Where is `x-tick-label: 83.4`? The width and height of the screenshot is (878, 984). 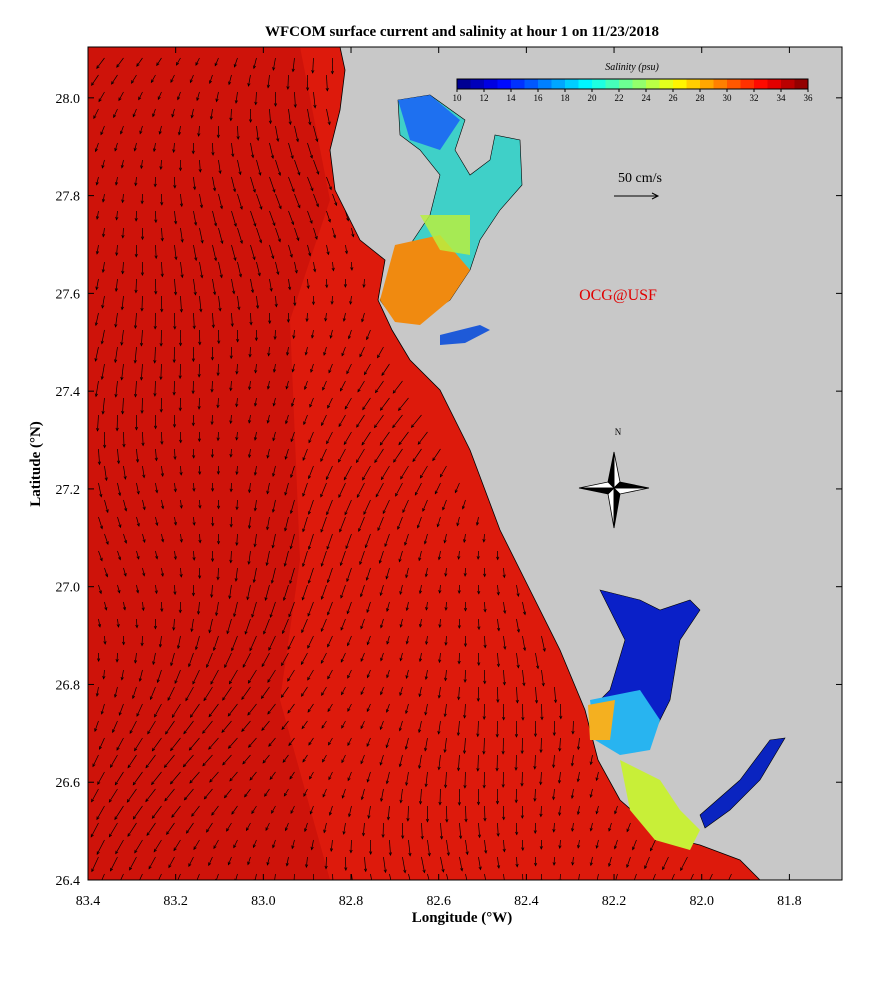 x-tick-label: 83.4 is located at coordinates (88, 901).